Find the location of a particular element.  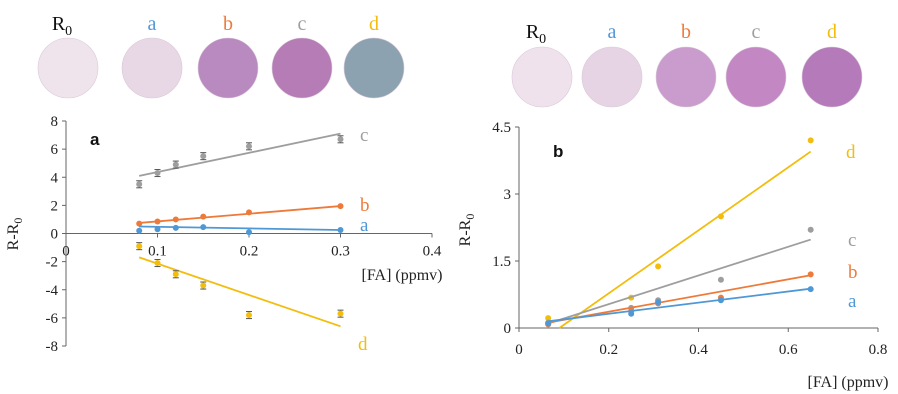

chart-a-fit-line-a is located at coordinates (240, 228).